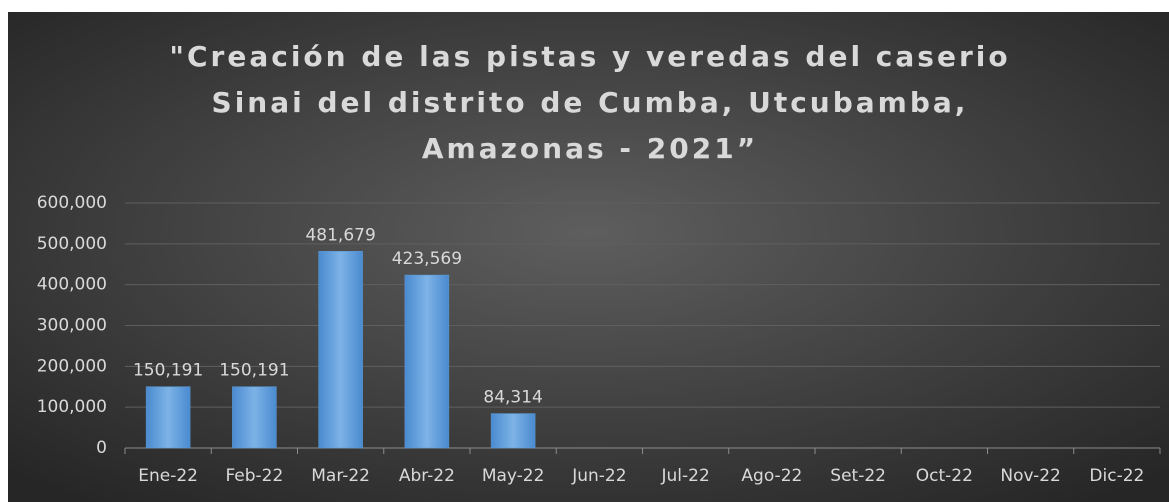 The height and width of the screenshot is (502, 1169). I want to click on x-tick-label: Set-22, so click(858, 476).